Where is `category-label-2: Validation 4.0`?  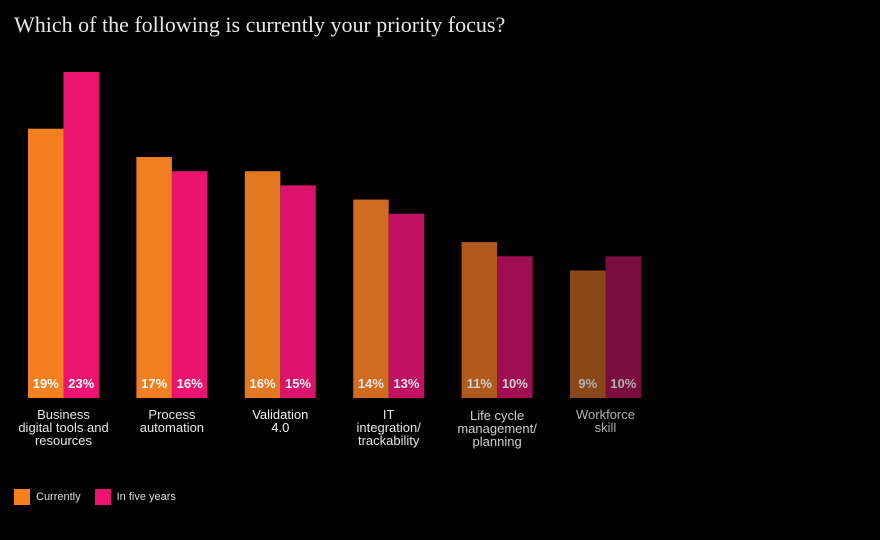
category-label-2: Validation 4.0 is located at coordinates (280, 421).